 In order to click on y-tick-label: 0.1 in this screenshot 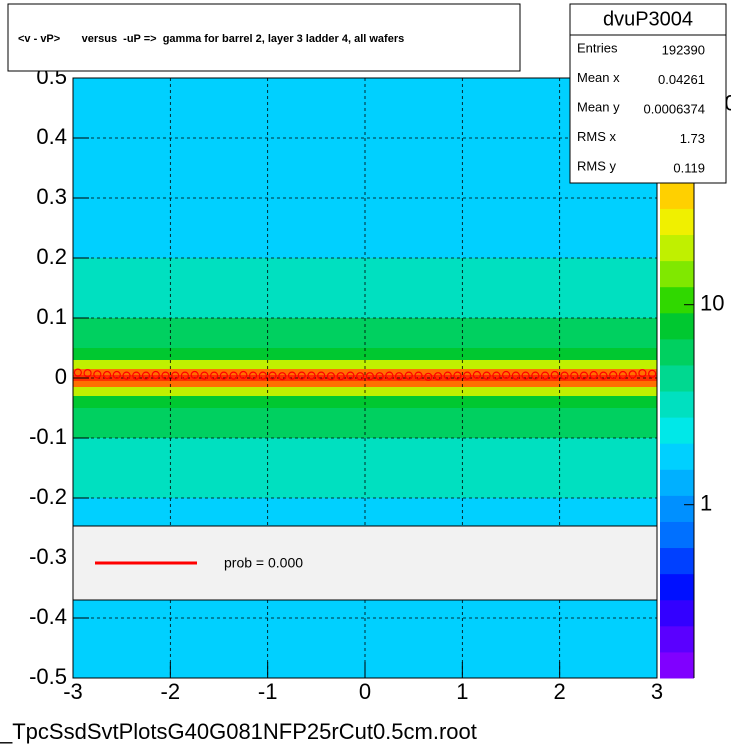, I will do `click(51, 316)`.